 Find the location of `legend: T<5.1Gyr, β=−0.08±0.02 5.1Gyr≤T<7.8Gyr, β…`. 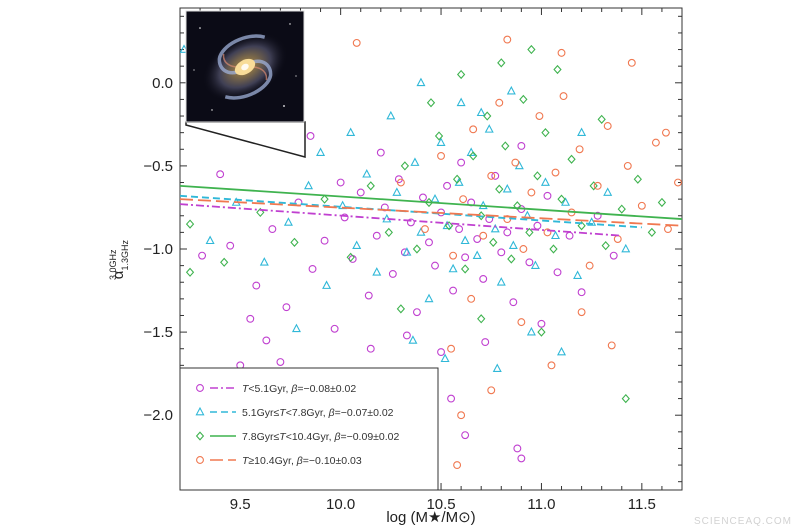

legend: T<5.1Gyr, β=−0.08±0.02 5.1Gyr≤T<7.8Gyr, β… is located at coordinates (309, 429).